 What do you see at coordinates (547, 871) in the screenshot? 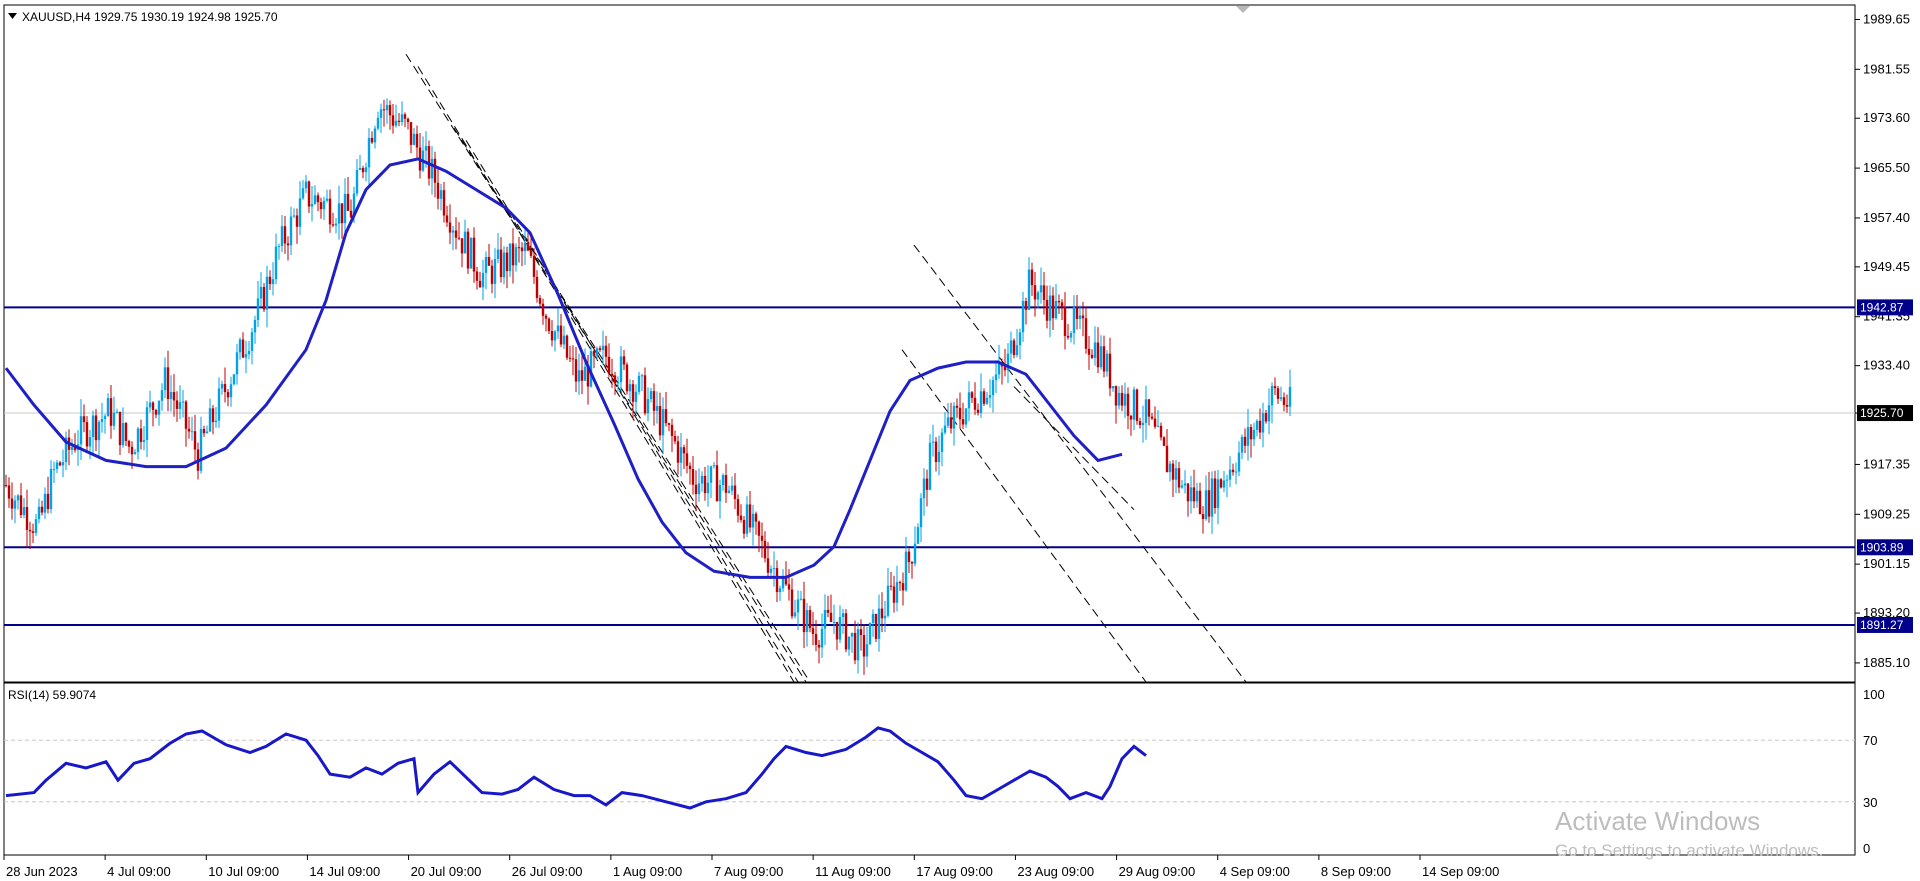
I see `time-tick-label: 26 Jul 09:00` at bounding box center [547, 871].